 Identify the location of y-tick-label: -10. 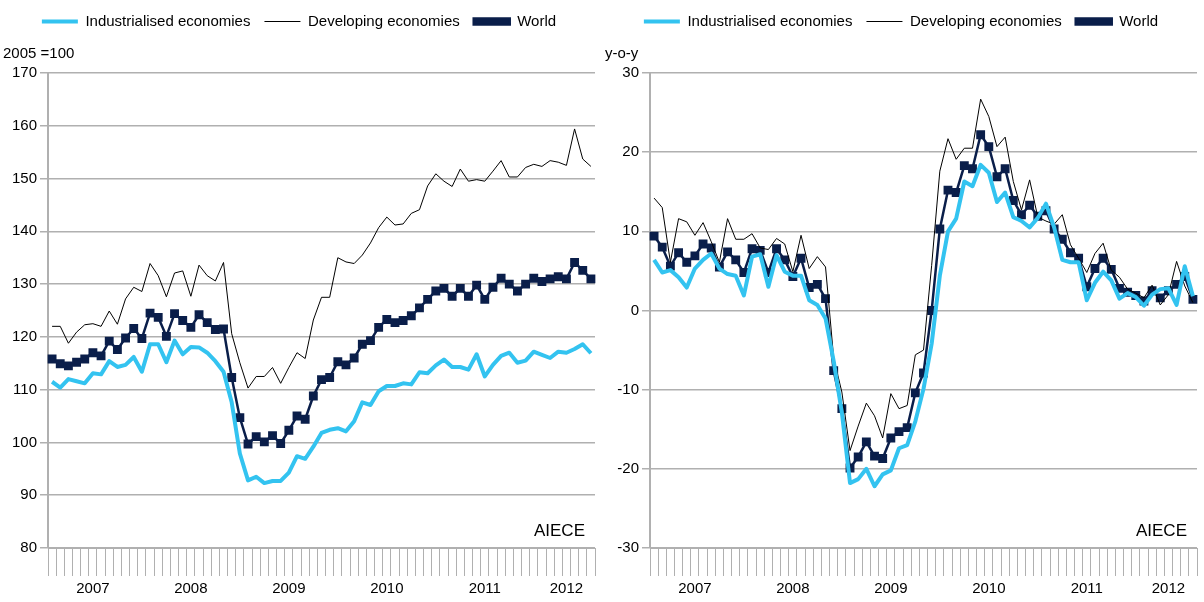
(628, 388).